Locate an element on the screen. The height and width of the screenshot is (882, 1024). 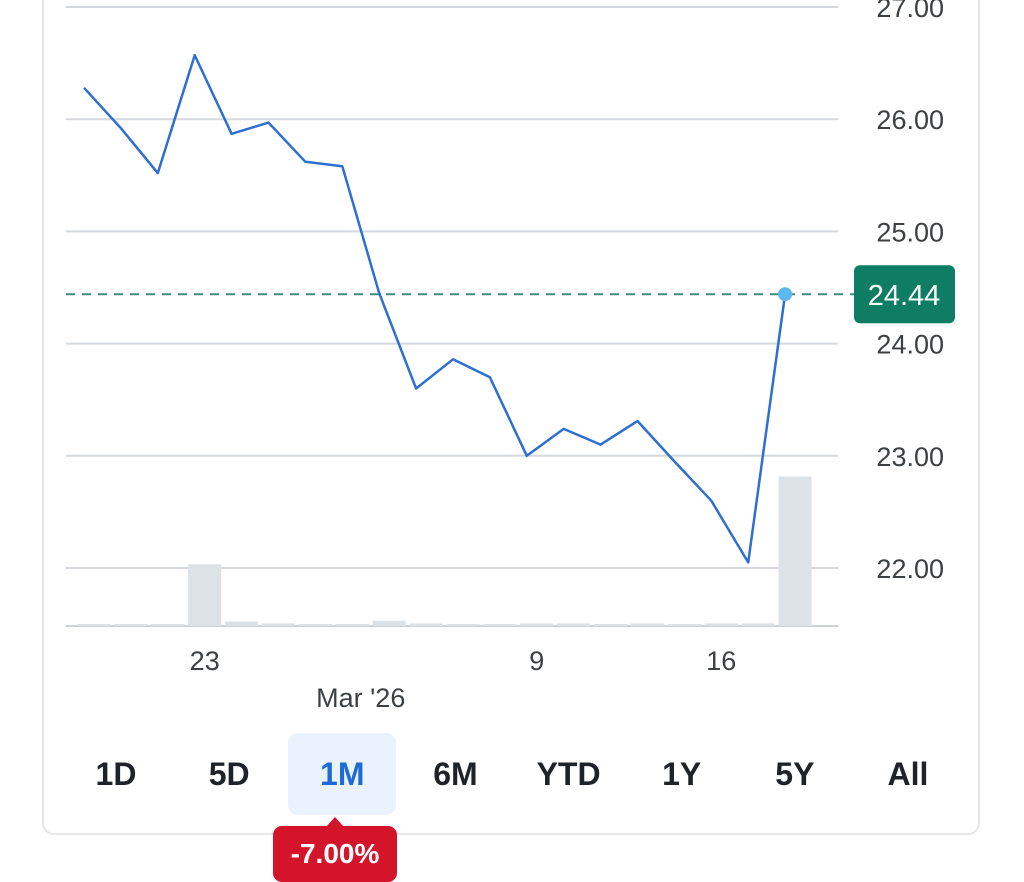
last-price-label: 24.44 is located at coordinates (904, 296).